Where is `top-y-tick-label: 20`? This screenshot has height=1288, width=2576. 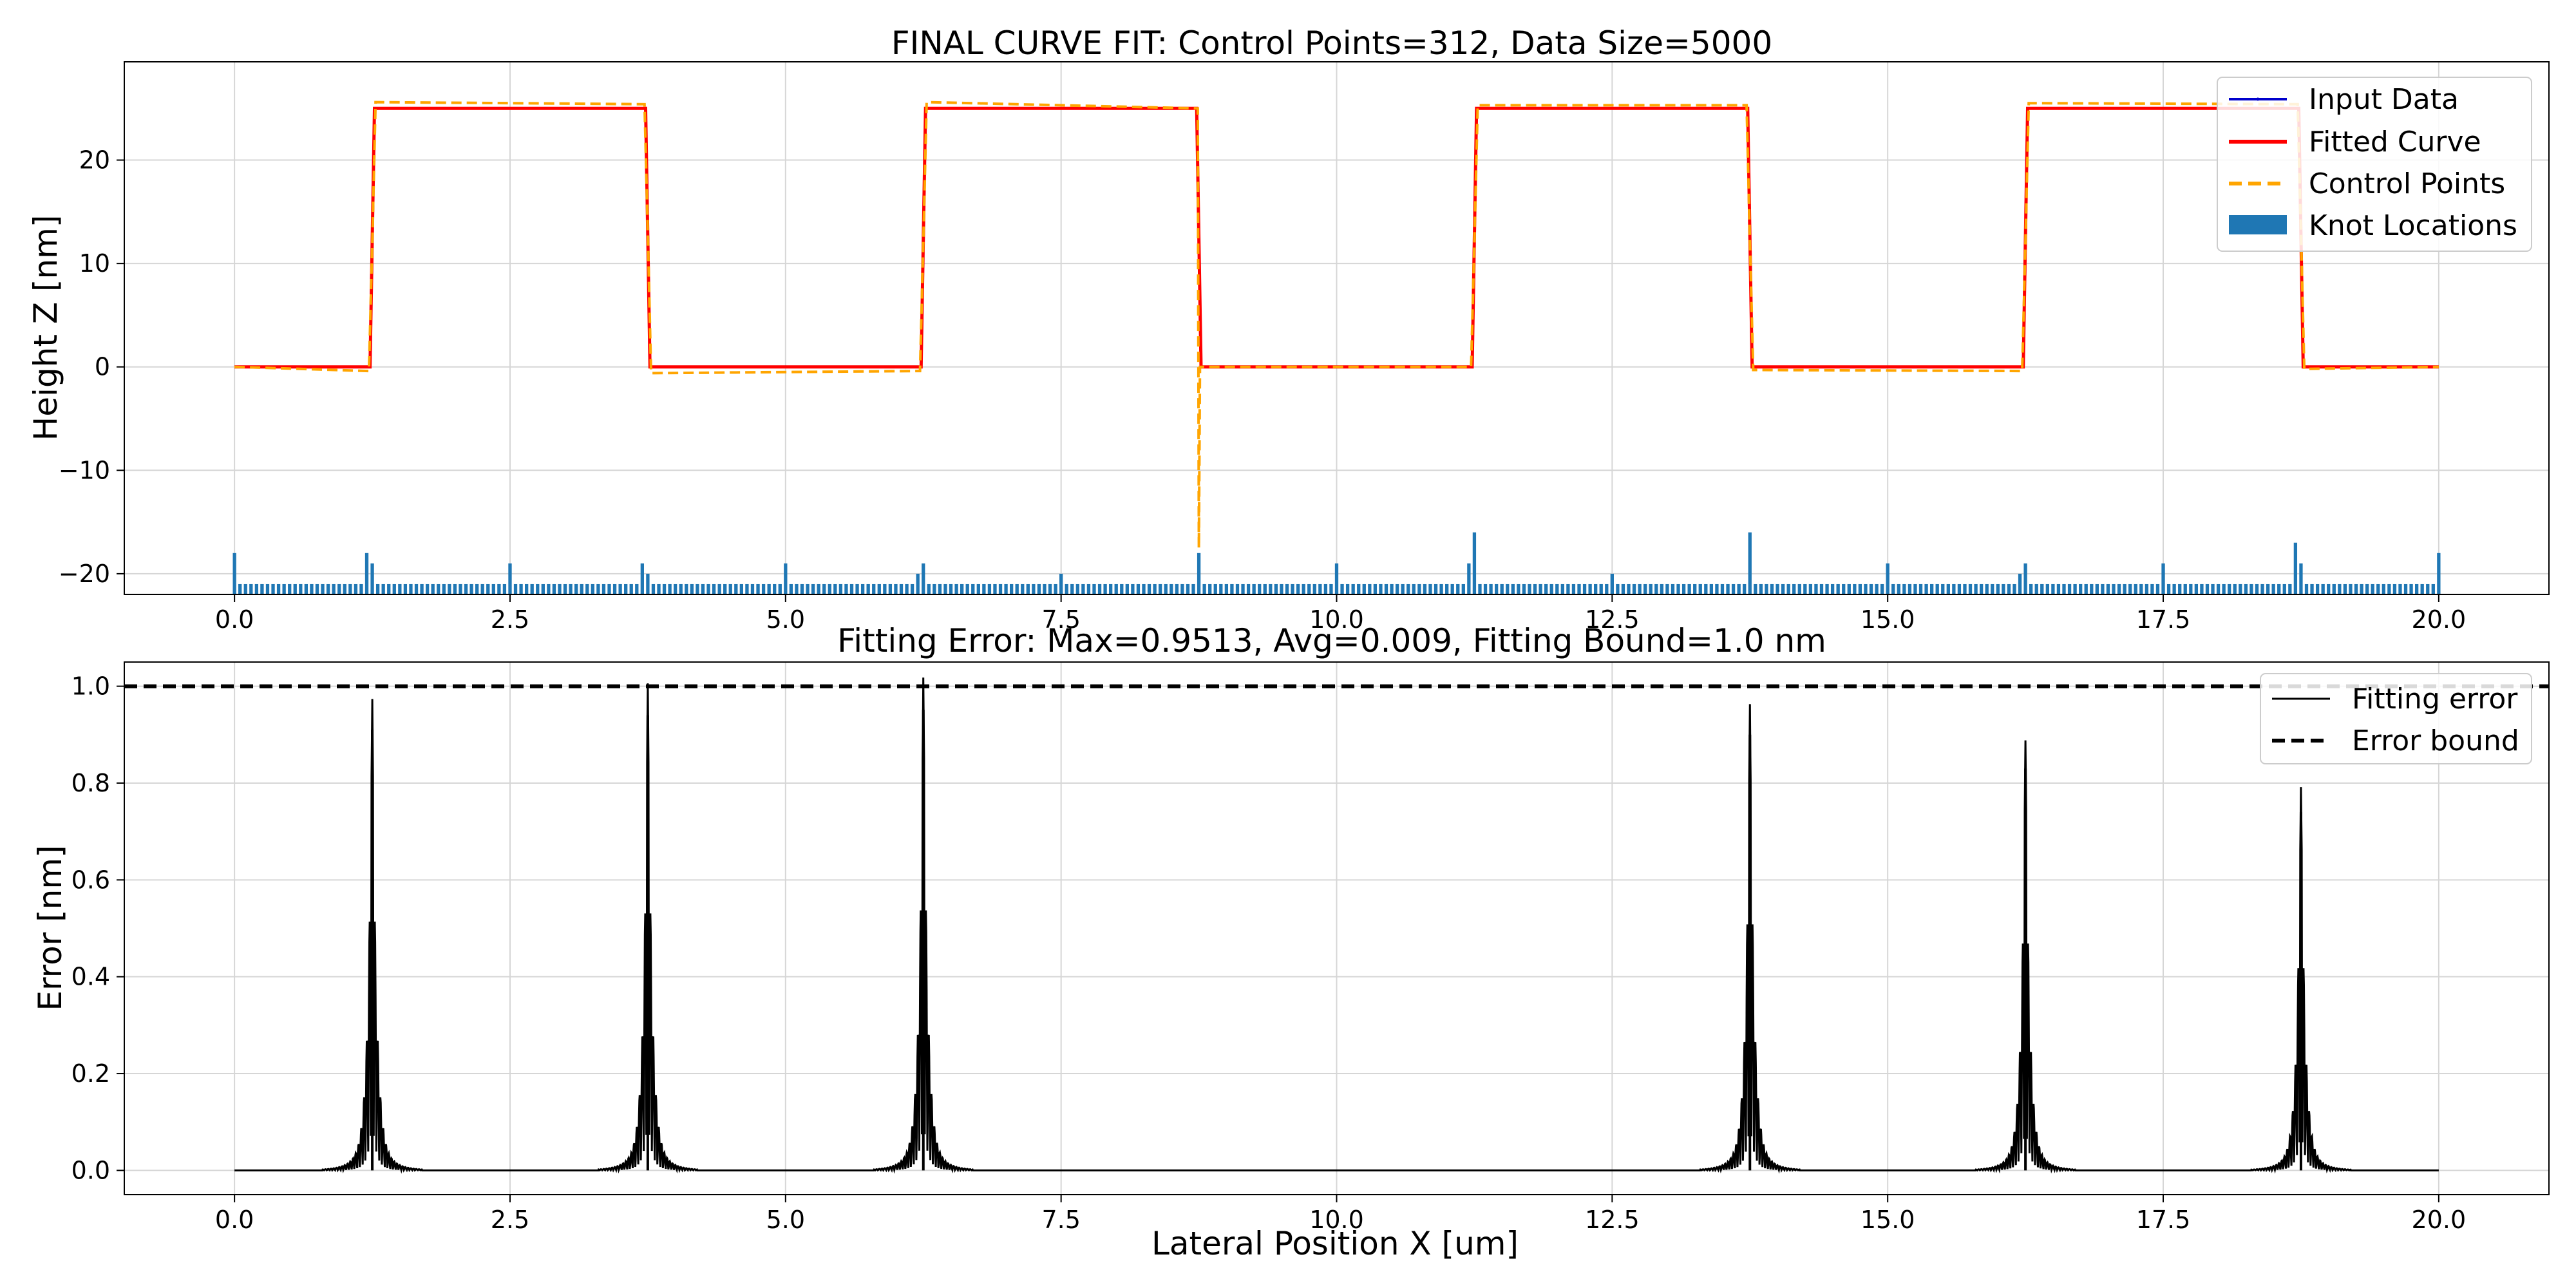
top-y-tick-label: 20 is located at coordinates (95, 160).